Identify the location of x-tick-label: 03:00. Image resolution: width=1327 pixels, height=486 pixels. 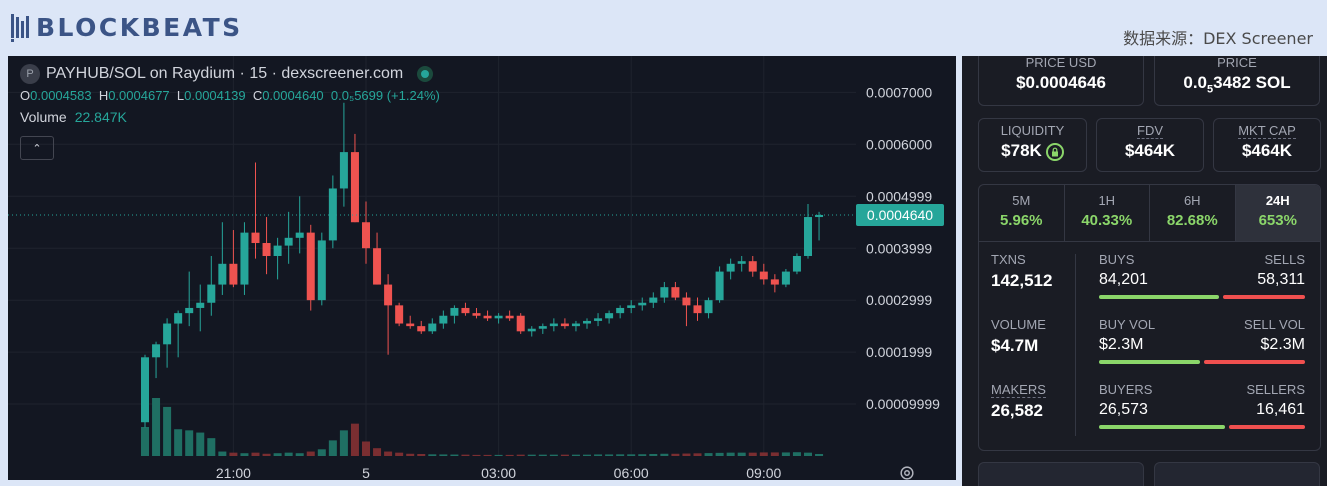
(498, 472).